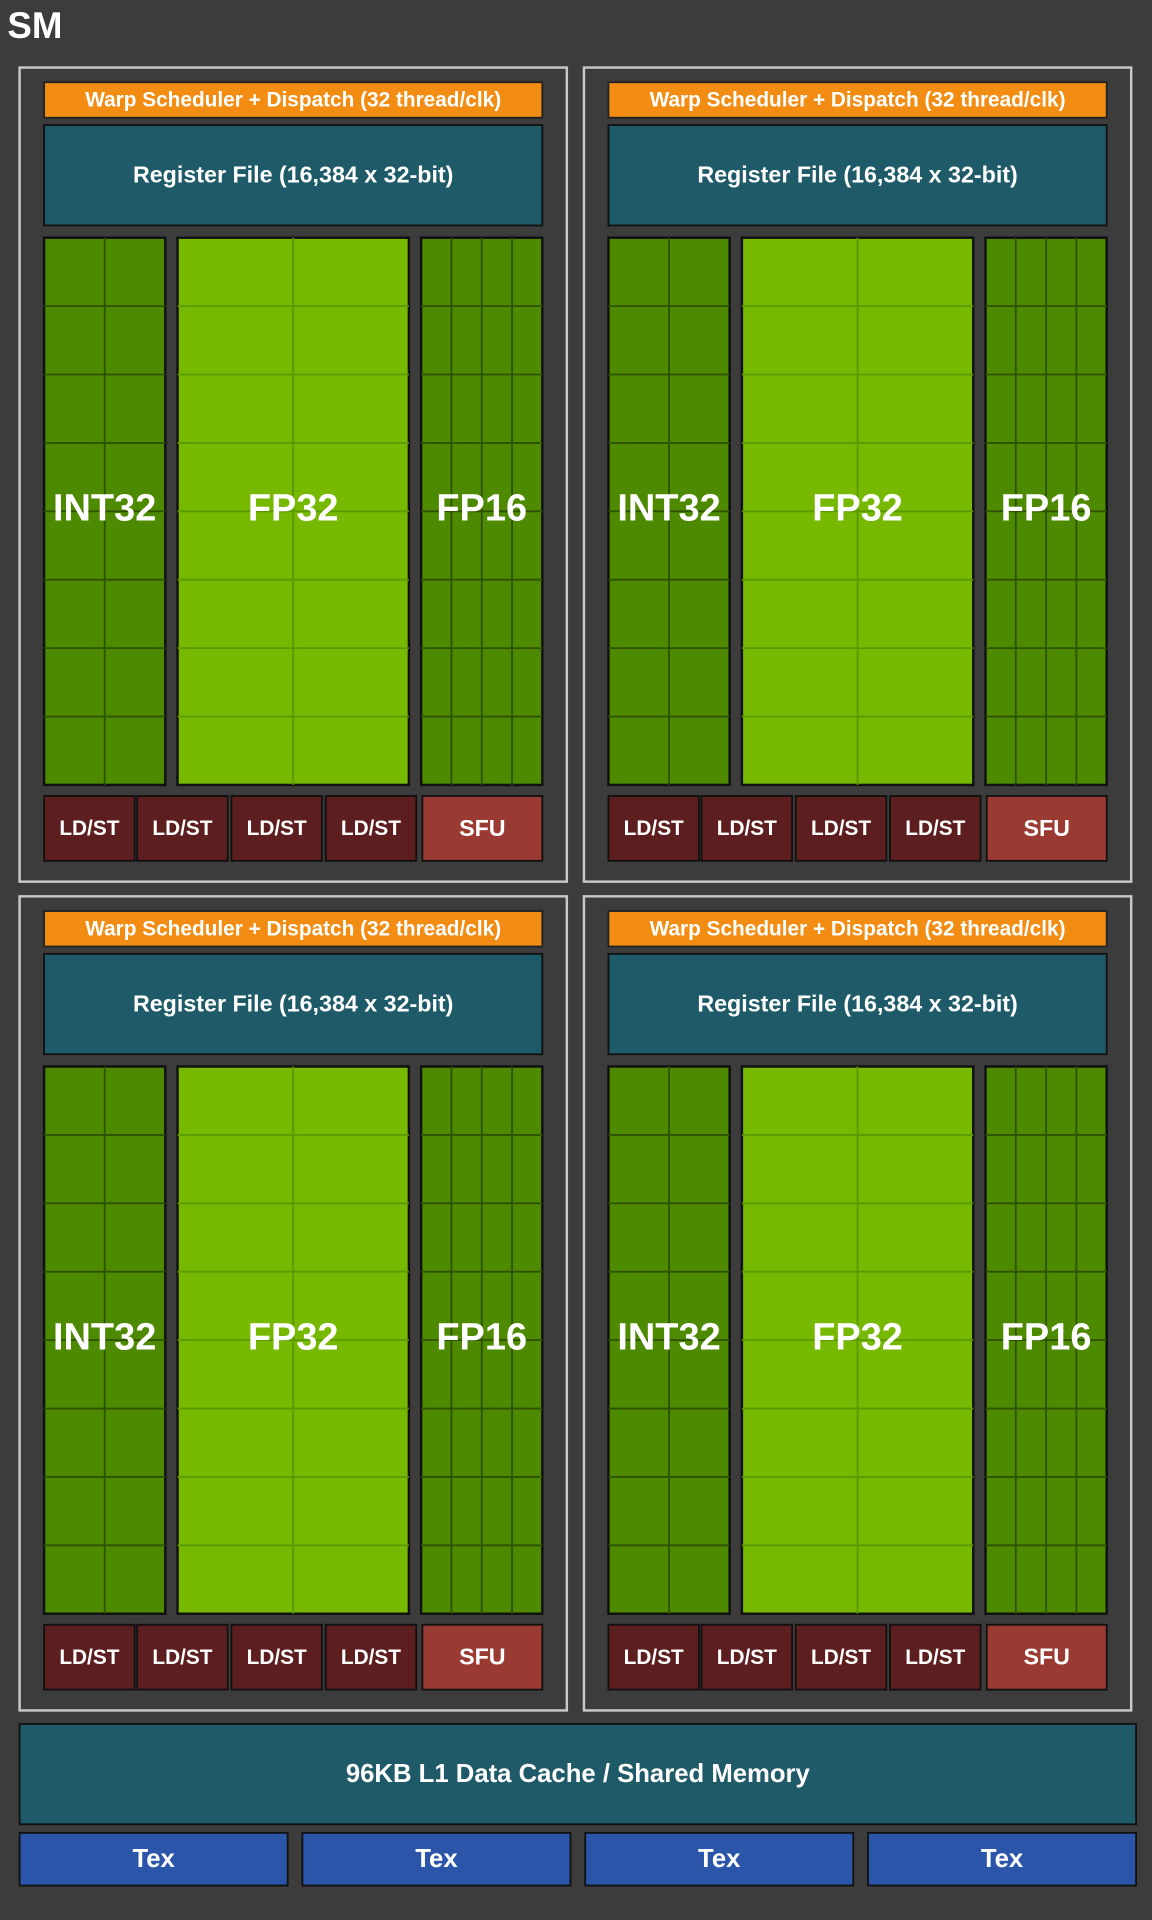 Image resolution: width=1152 pixels, height=1920 pixels. I want to click on l1-cache, so click(578, 1774).